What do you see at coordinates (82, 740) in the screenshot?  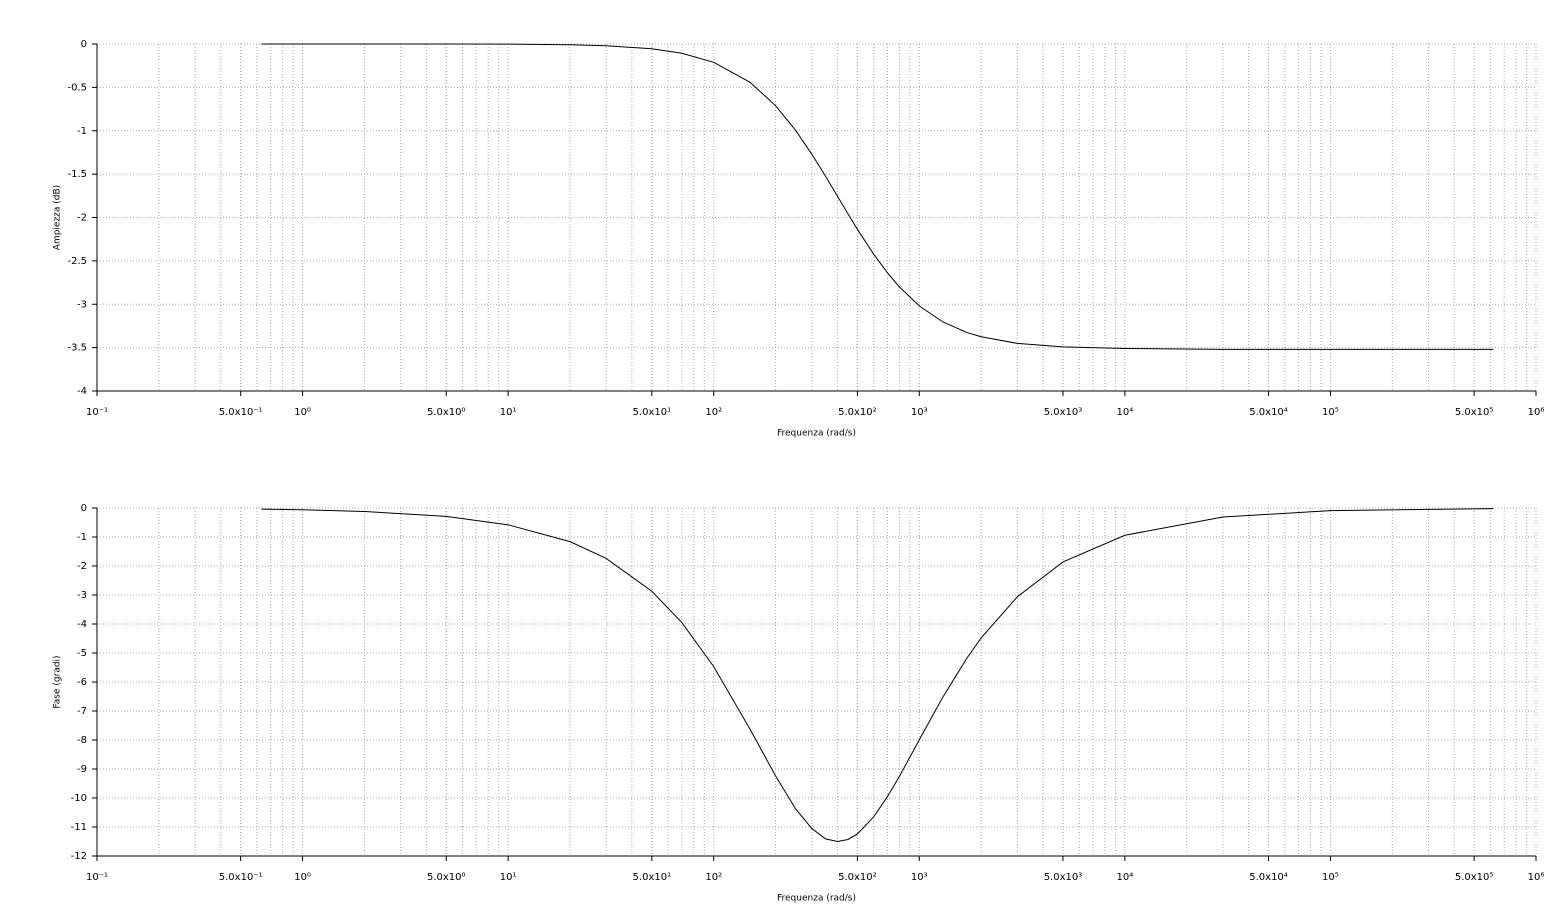 I see `y-tick-label: -8` at bounding box center [82, 740].